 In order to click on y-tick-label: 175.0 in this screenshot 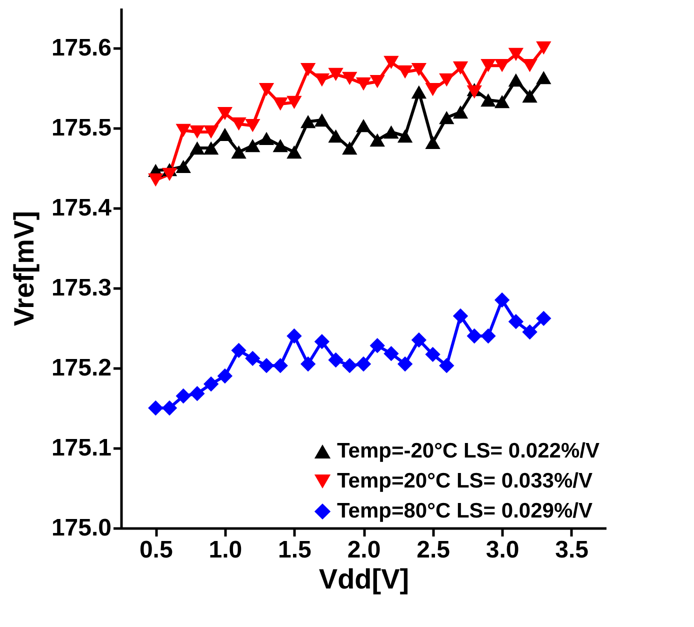, I will do `click(81, 528)`.